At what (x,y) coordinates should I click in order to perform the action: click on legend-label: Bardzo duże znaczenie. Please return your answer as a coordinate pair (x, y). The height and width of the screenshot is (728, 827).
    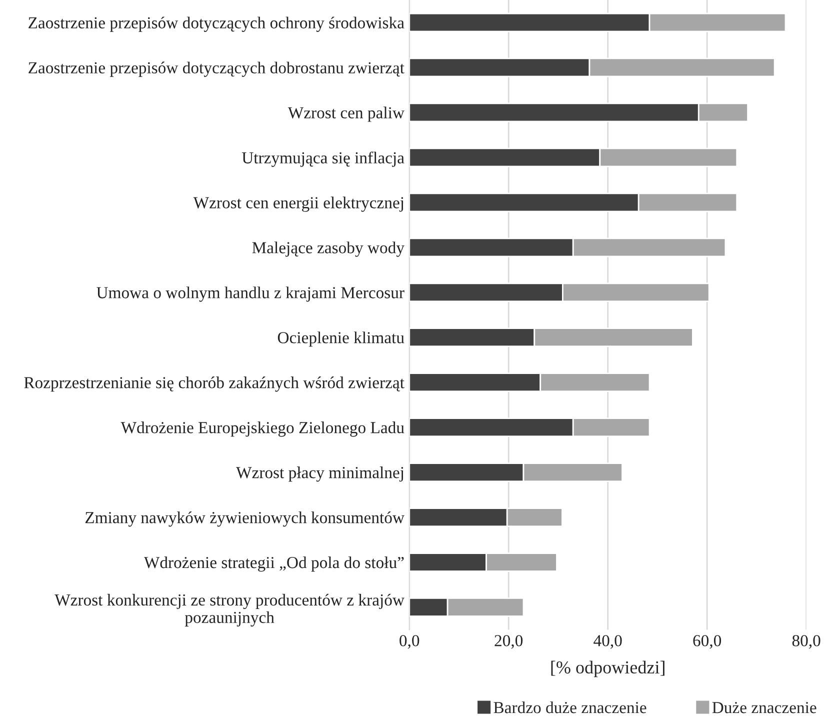
    Looking at the image, I should click on (570, 707).